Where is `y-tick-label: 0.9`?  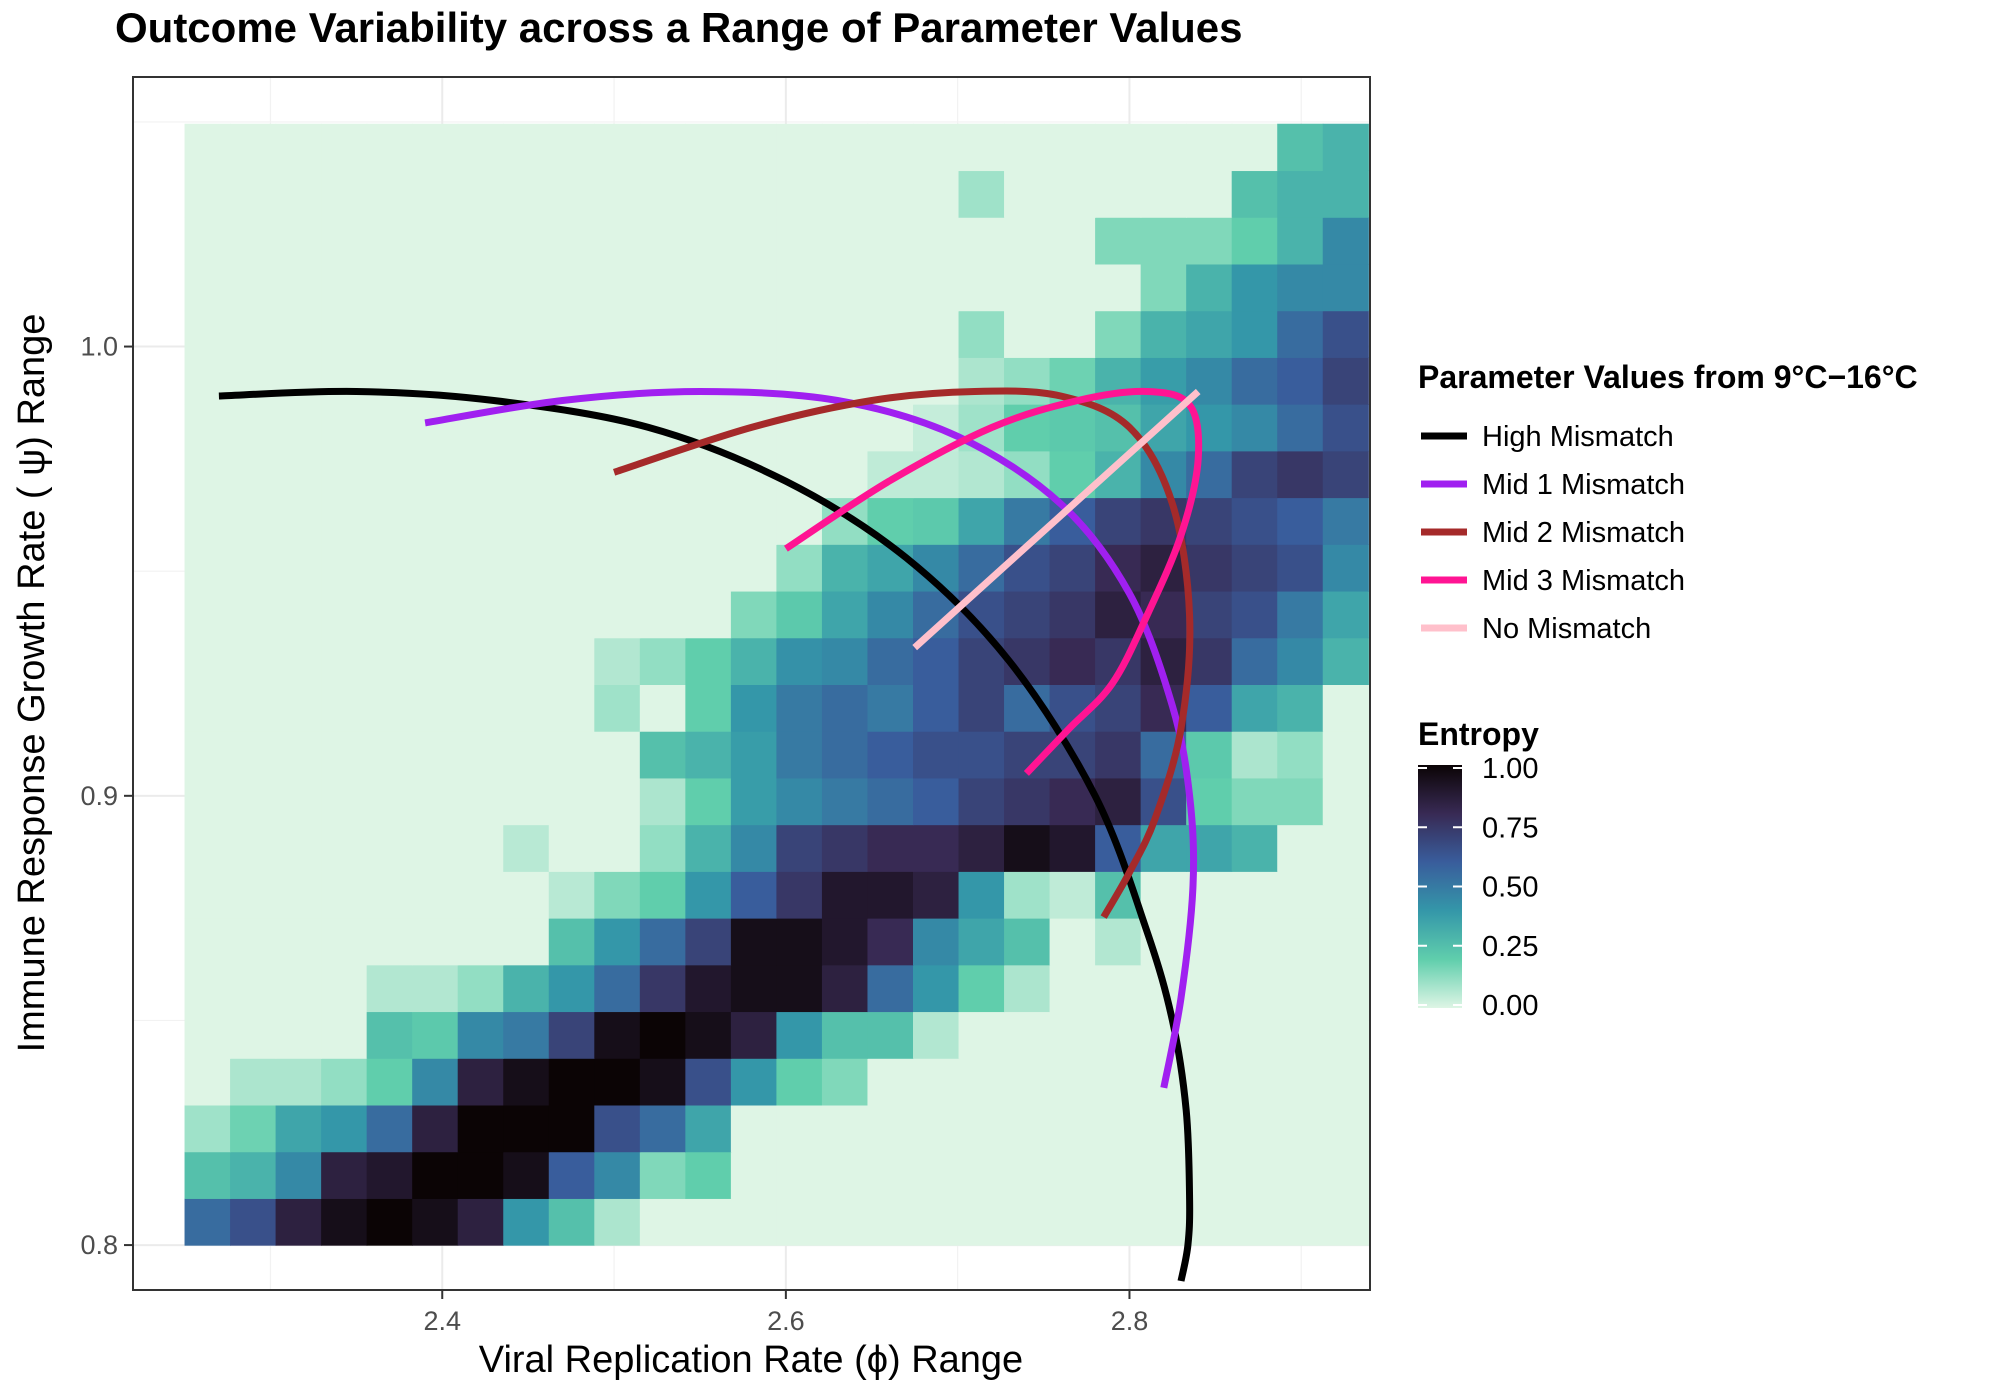 y-tick-label: 0.9 is located at coordinates (99, 796).